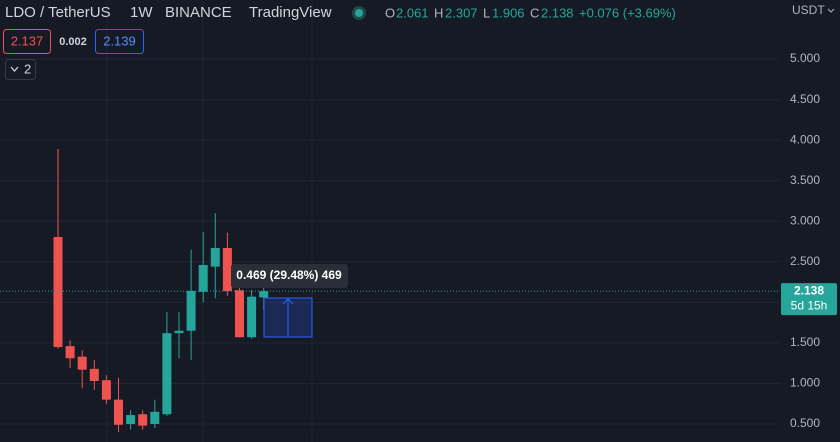 The image size is (840, 442). Describe the element at coordinates (809, 305) in the screenshot. I see `countdown: 5d 15h` at that location.